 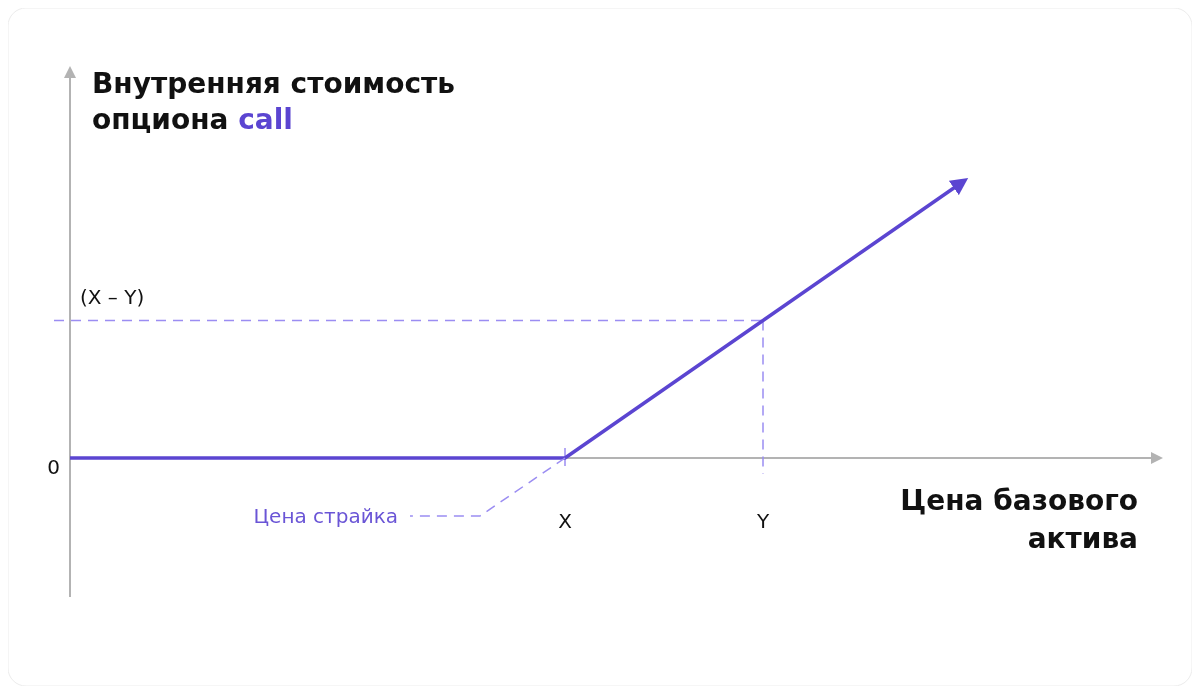 I want to click on ref-line-label: (X – Y), so click(x=112, y=296).